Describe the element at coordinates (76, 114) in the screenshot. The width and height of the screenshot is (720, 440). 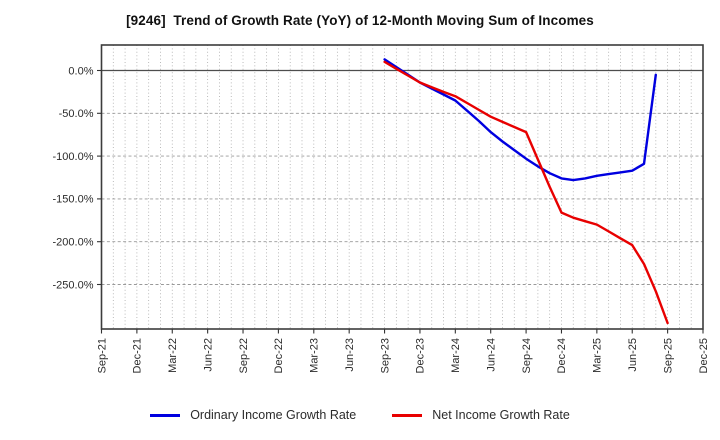
I see `y-tick-label: -50.0%` at that location.